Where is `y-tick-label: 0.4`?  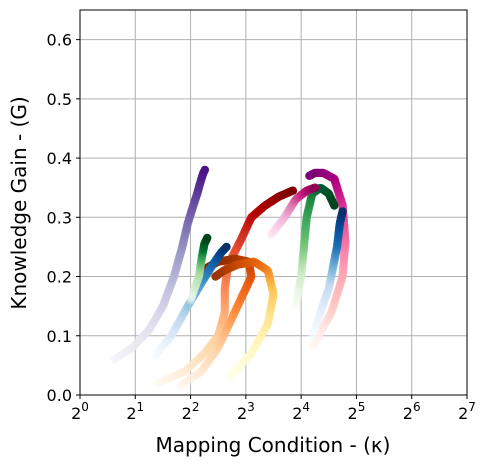 y-tick-label: 0.4 is located at coordinates (59, 158).